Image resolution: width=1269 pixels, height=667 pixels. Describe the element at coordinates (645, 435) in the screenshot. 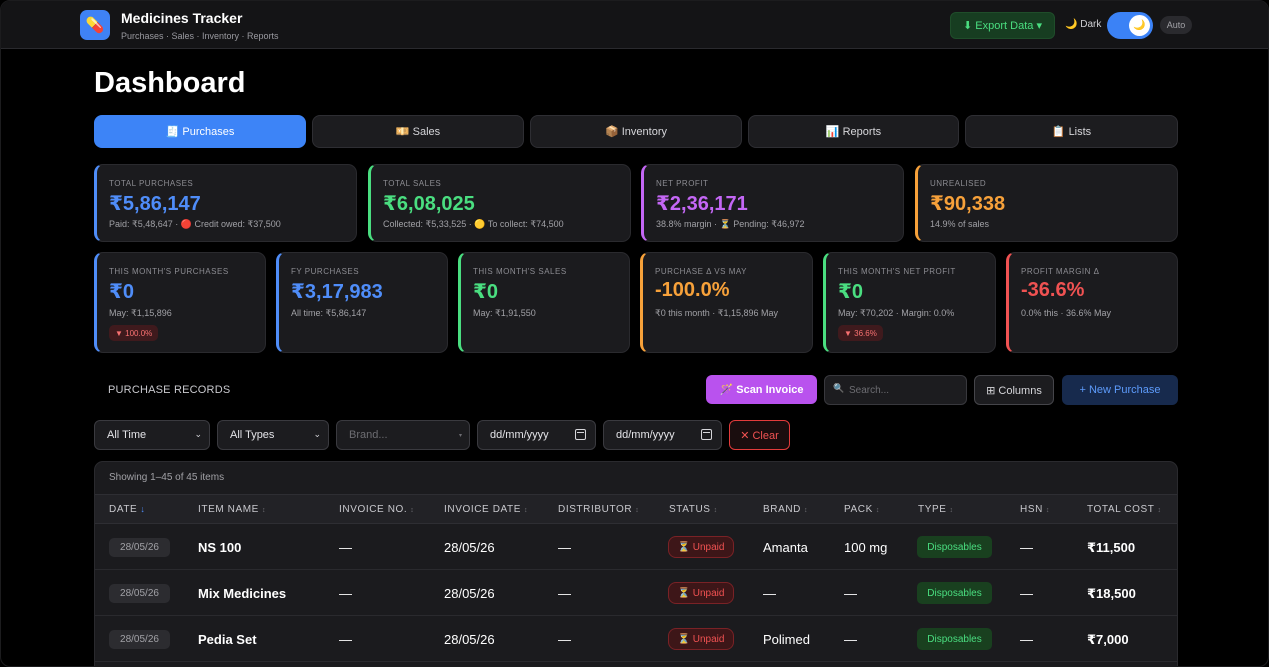

I see `date-value: dd/mm/yyyy` at that location.